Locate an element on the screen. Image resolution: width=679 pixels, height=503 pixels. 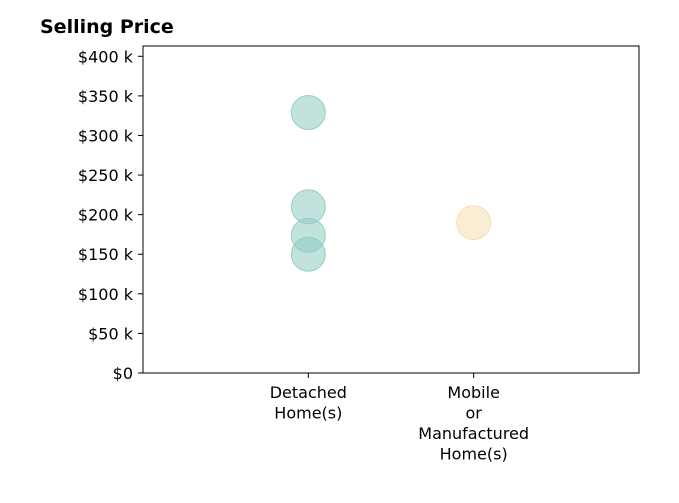
x-tick-label: or is located at coordinates (473, 413).